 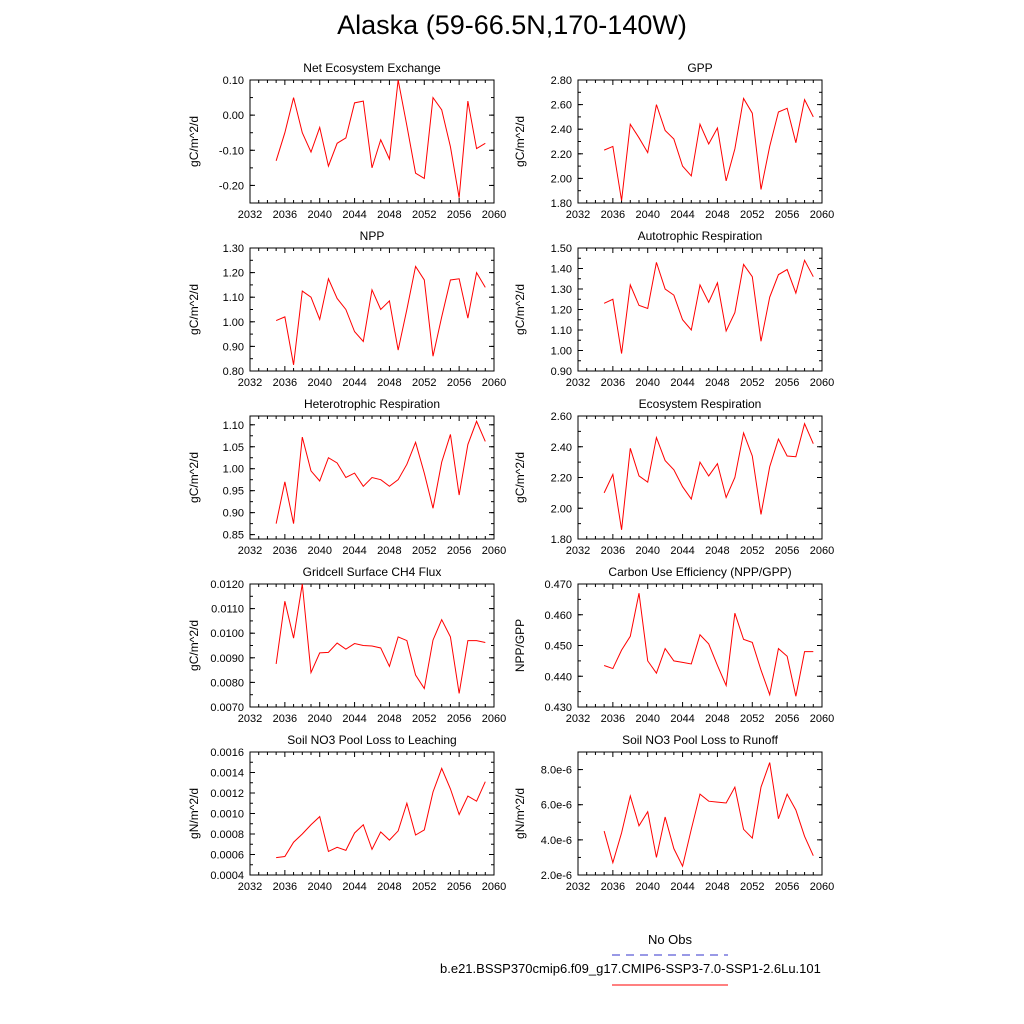 I want to click on y-tick-label: 1.50, so click(x=561, y=249).